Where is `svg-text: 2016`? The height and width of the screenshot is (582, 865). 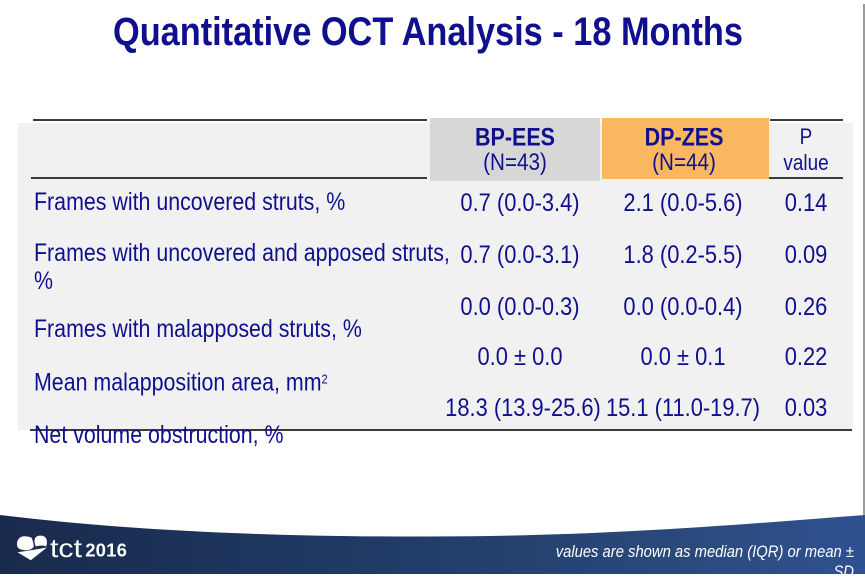 svg-text: 2016 is located at coordinates (106, 550).